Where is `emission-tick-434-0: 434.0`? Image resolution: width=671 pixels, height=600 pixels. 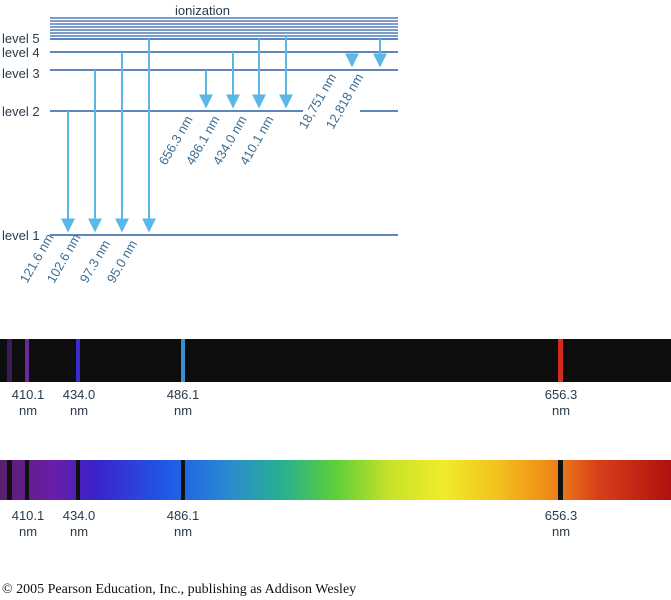
emission-tick-434-0: 434.0 is located at coordinates (79, 394).